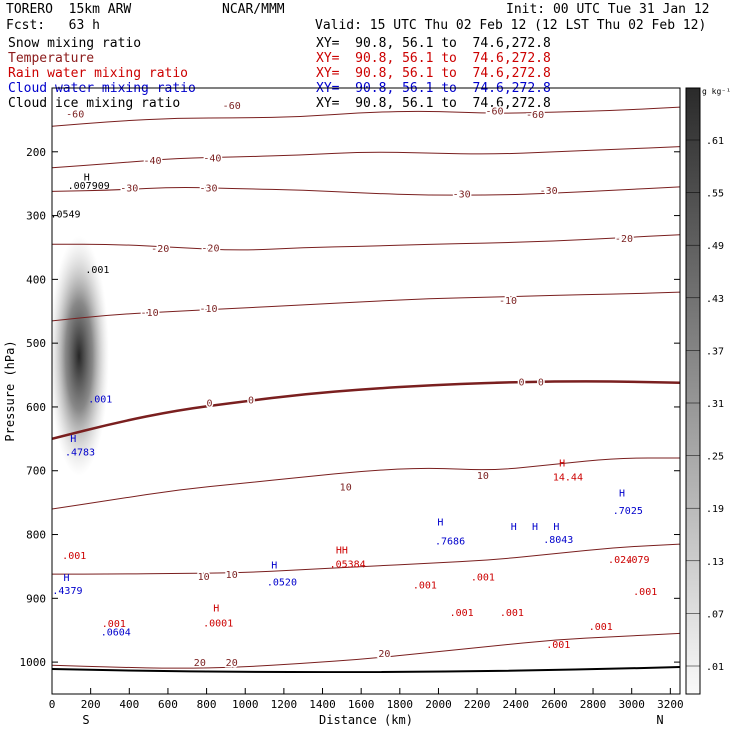 The height and width of the screenshot is (740, 740). I want to click on field-annotation: .4783, so click(80, 452).